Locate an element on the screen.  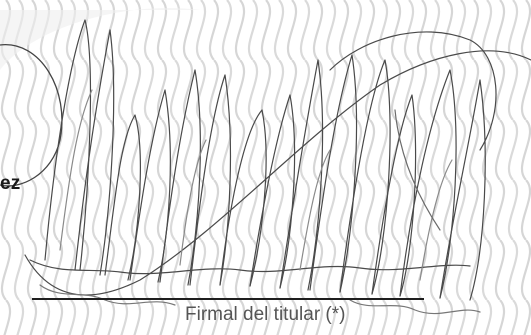
signature-line is located at coordinates (228, 299).